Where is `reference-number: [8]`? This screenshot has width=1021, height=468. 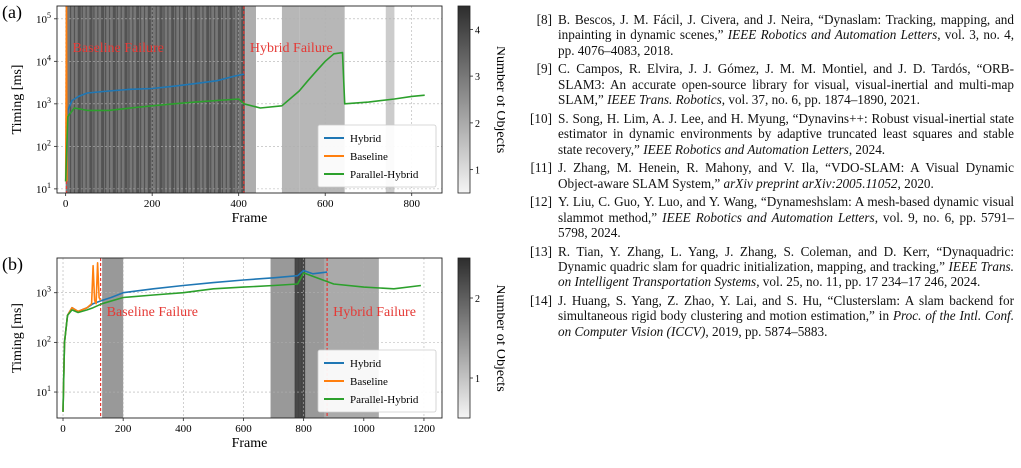
reference-number: [8] is located at coordinates (544, 19).